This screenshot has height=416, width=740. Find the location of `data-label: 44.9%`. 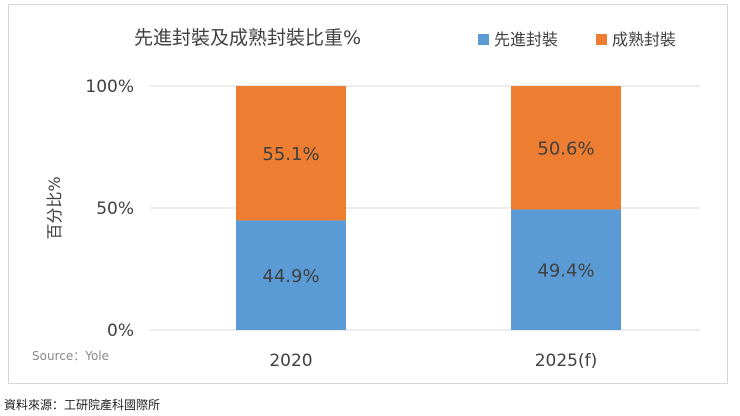

data-label: 44.9% is located at coordinates (290, 276).